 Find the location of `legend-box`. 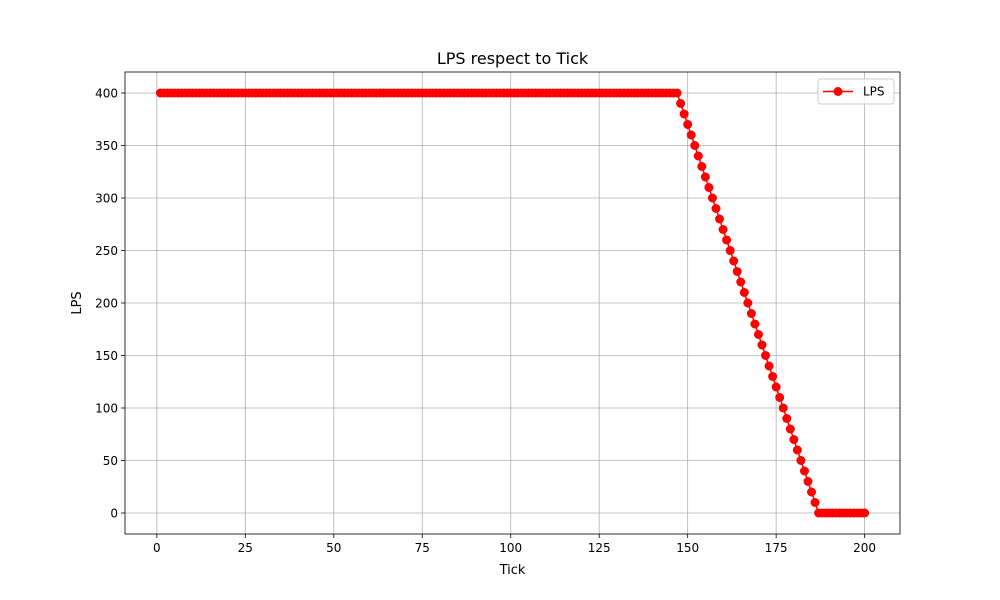

legend-box is located at coordinates (856, 91).